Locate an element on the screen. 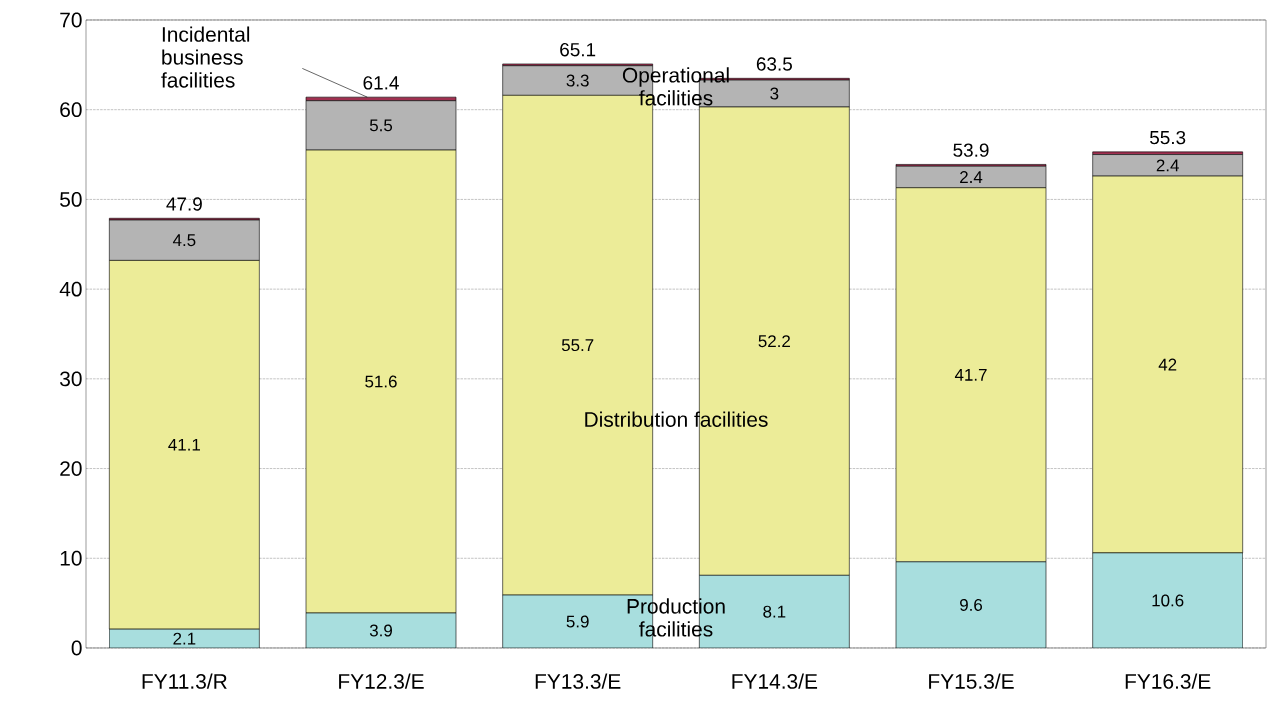  x-tick-label: FY12.3/E is located at coordinates (381, 681).